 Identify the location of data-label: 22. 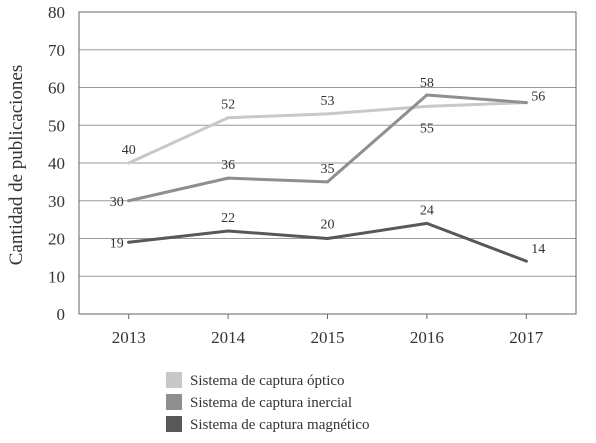
(228, 218).